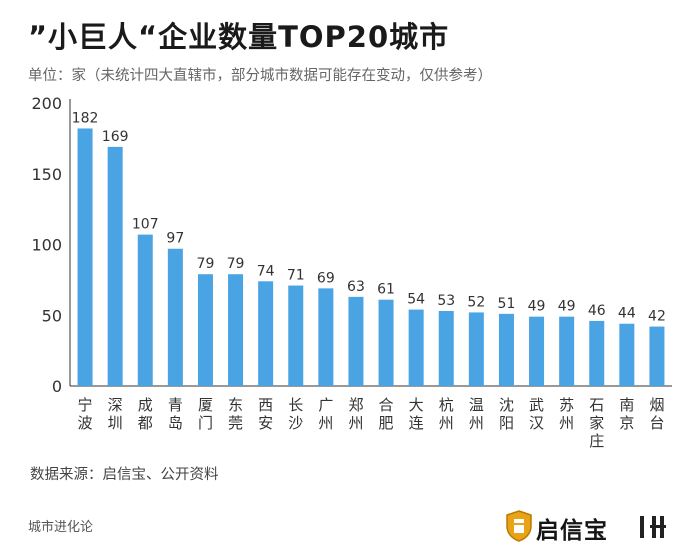 This screenshot has width=700, height=560. What do you see at coordinates (597, 311) in the screenshot?
I see `value-label-17: 46` at bounding box center [597, 311].